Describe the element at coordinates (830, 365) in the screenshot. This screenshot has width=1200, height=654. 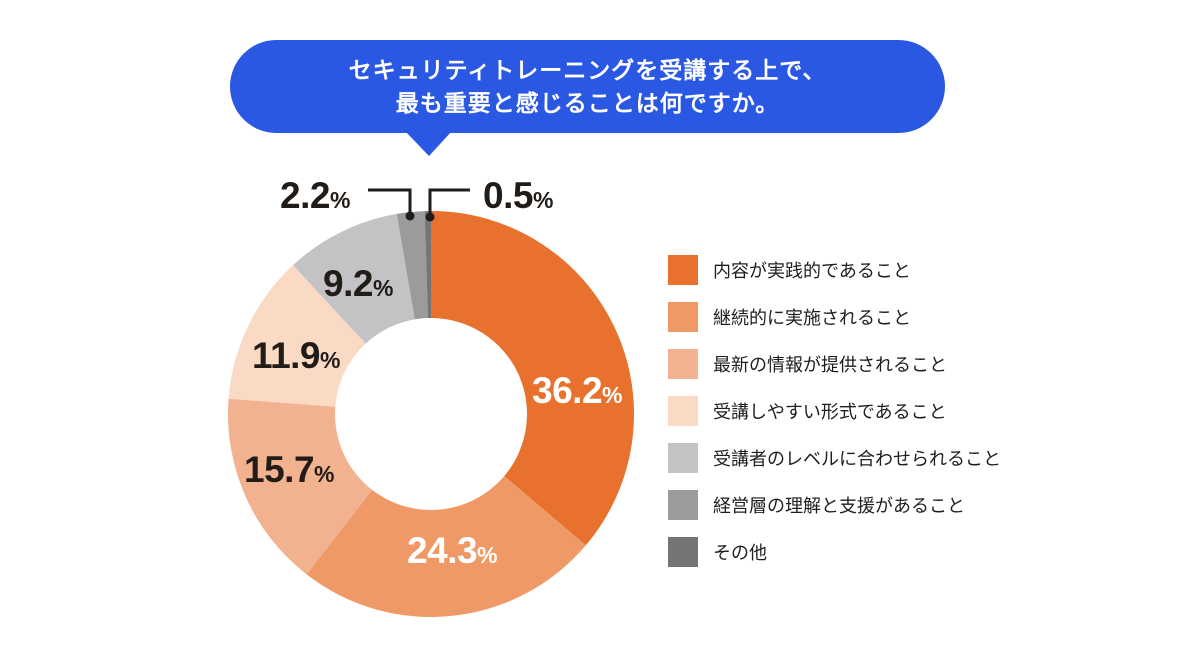
I see `legend-label-3: 最新の情報が提供されること` at that location.